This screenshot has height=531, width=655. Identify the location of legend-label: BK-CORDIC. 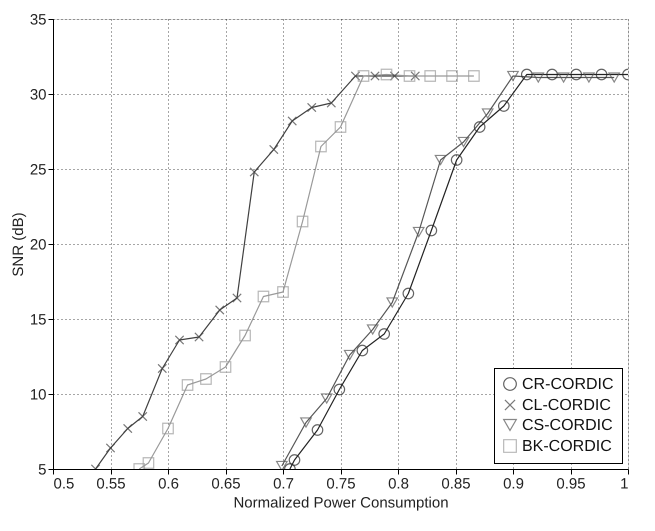
(567, 446).